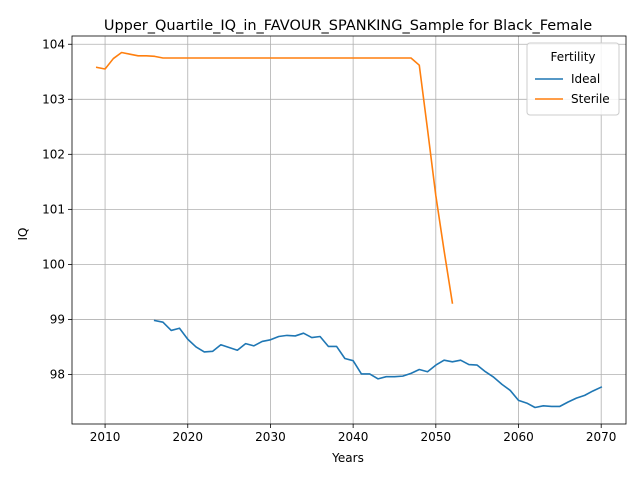 The width and height of the screenshot is (640, 480). Describe the element at coordinates (53, 209) in the screenshot. I see `y-tick-label: 101` at that location.